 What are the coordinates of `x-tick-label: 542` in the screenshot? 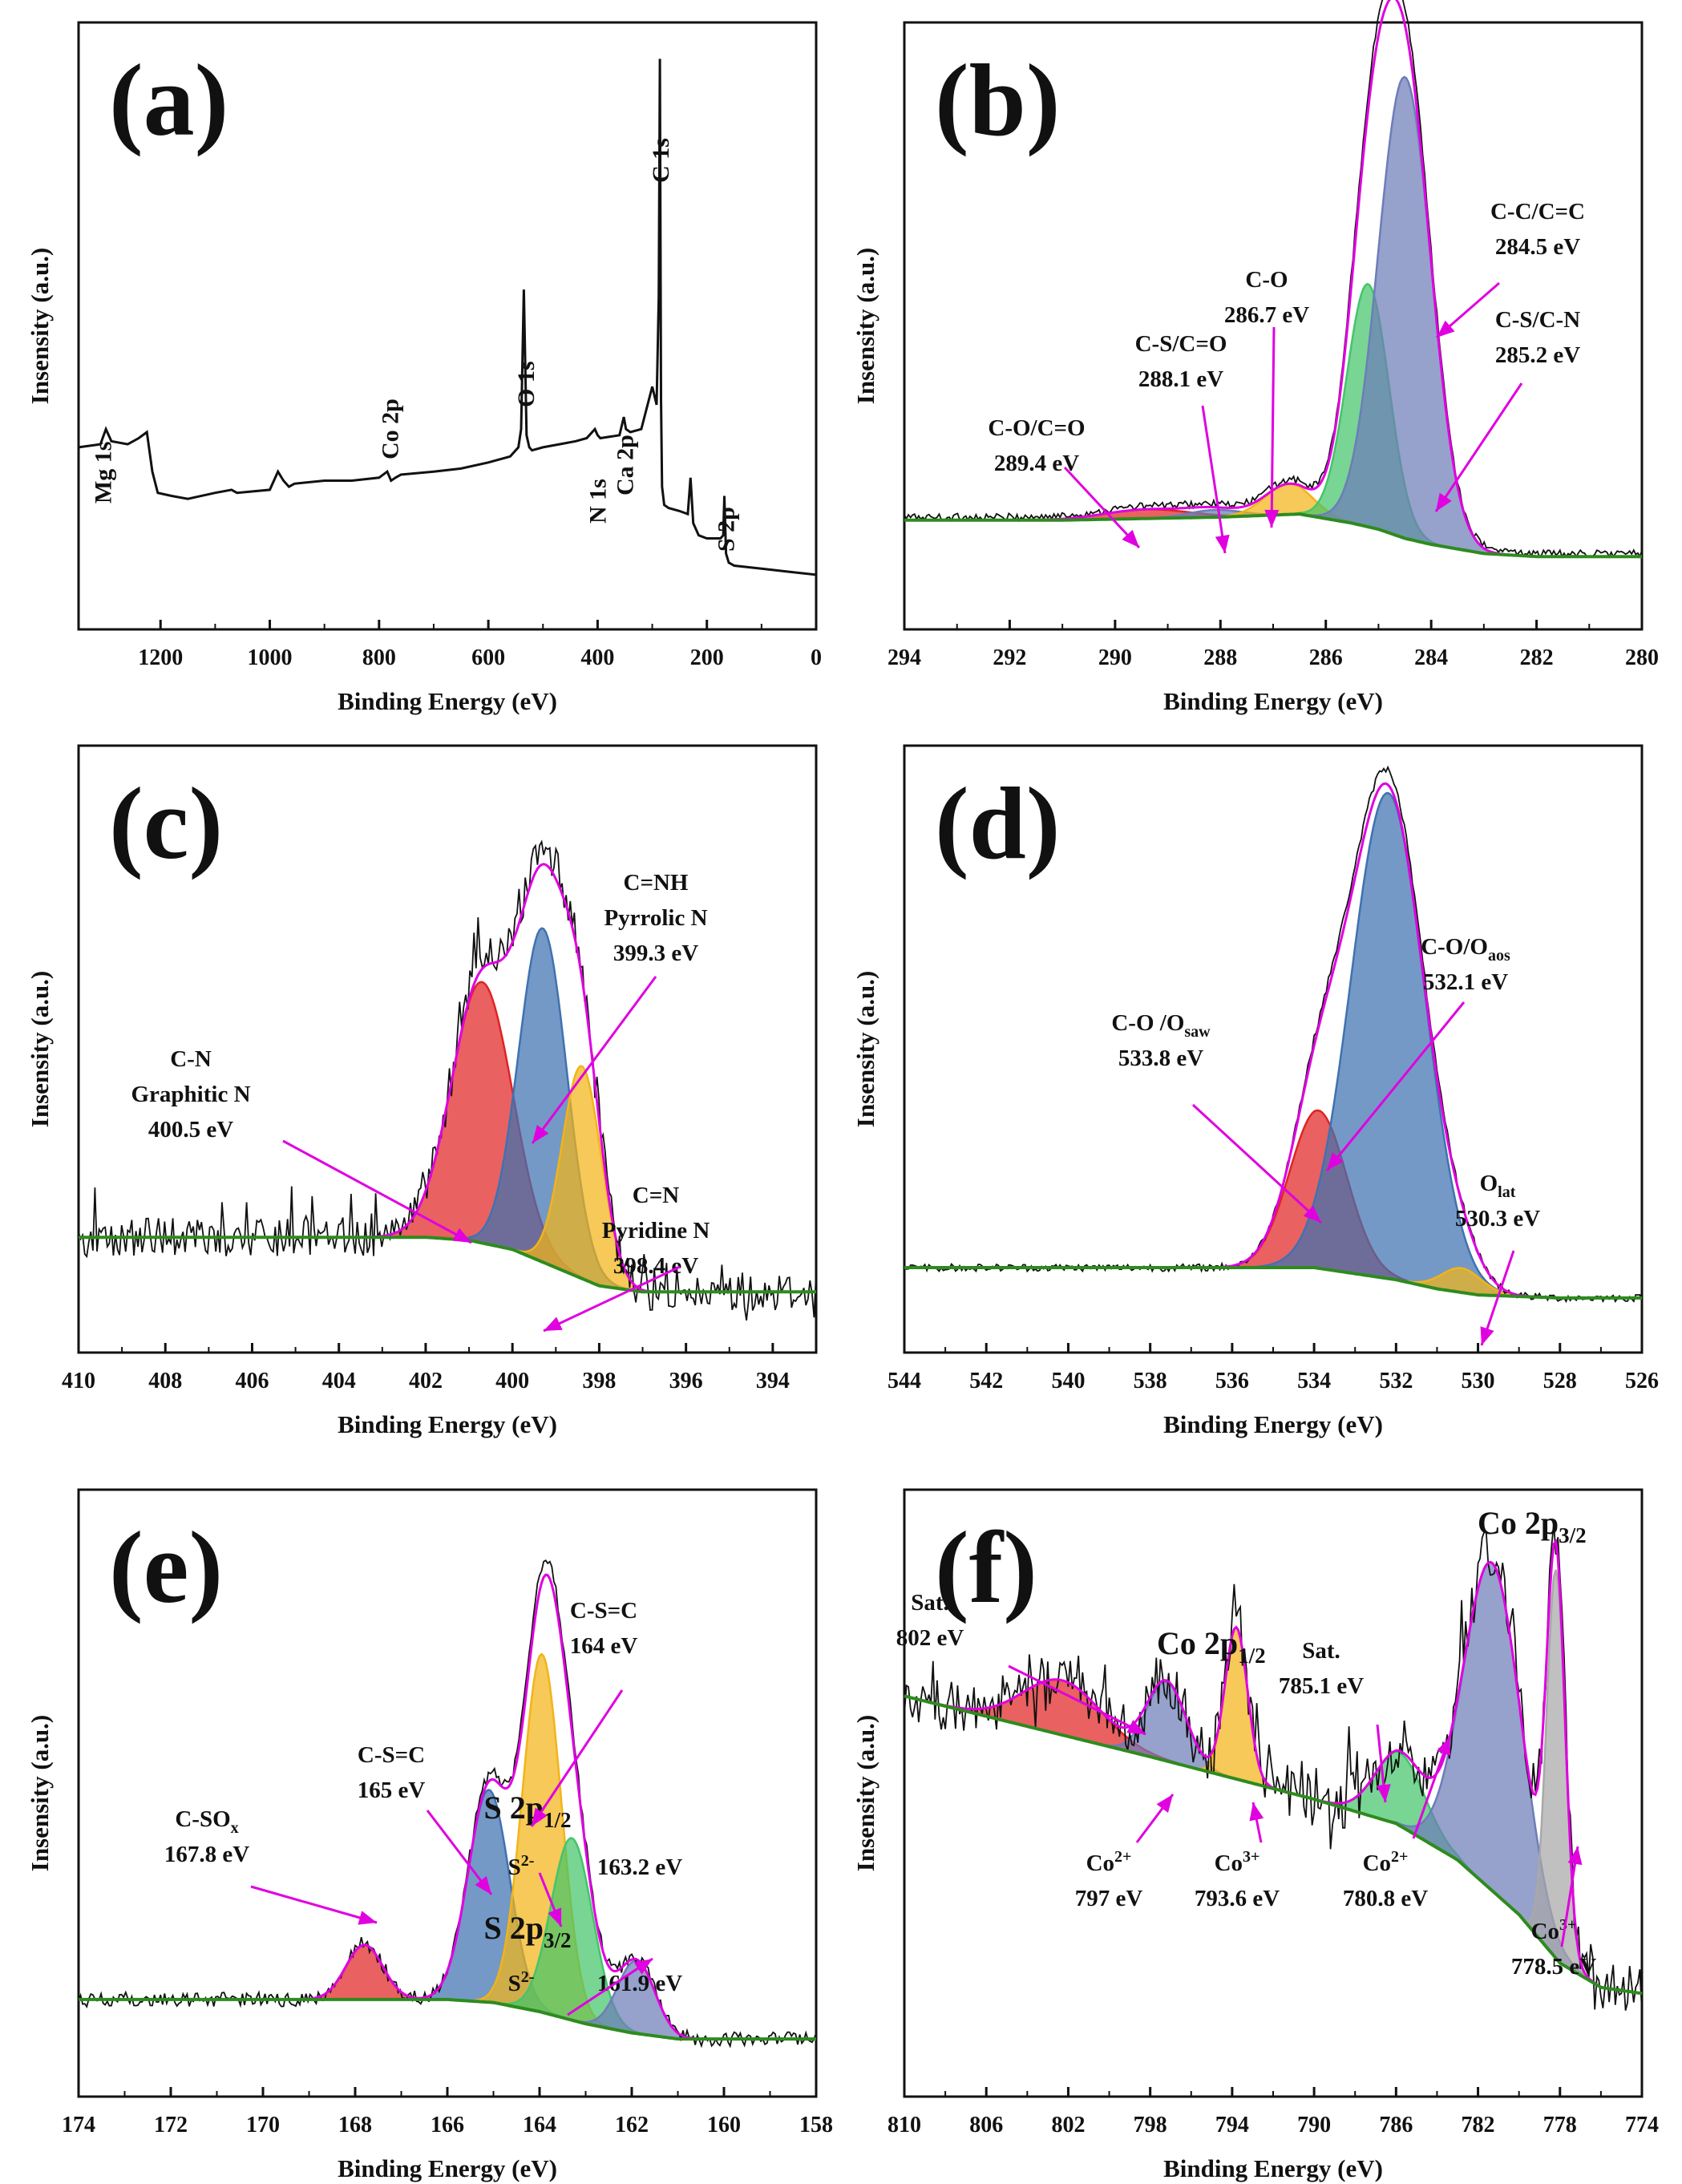 It's located at (986, 1381).